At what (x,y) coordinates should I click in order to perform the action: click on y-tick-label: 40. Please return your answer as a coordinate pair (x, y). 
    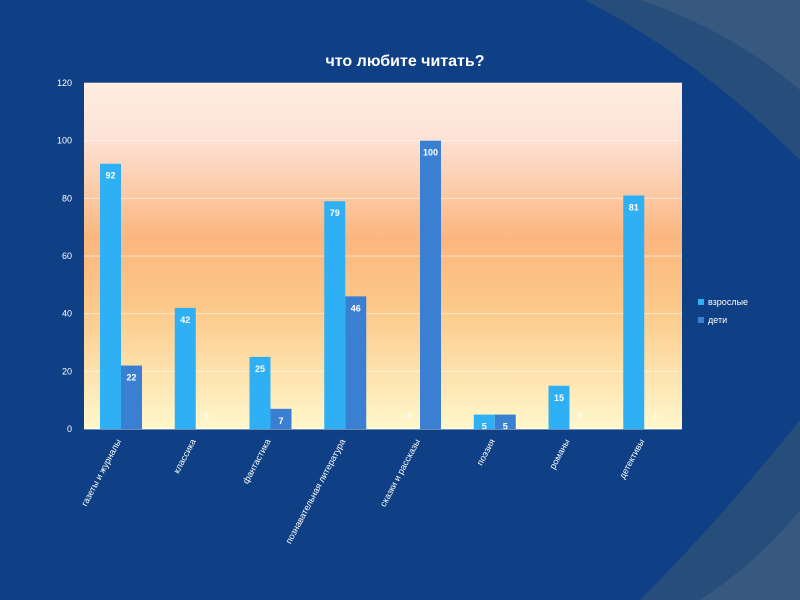
    Looking at the image, I should click on (67, 314).